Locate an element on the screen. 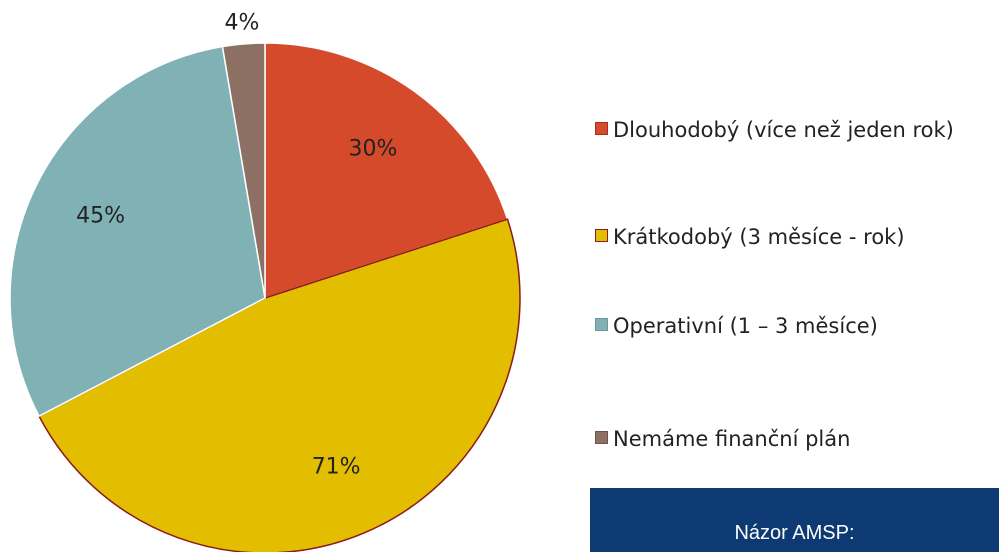 The image size is (999, 552). data-label: 30% is located at coordinates (372, 148).